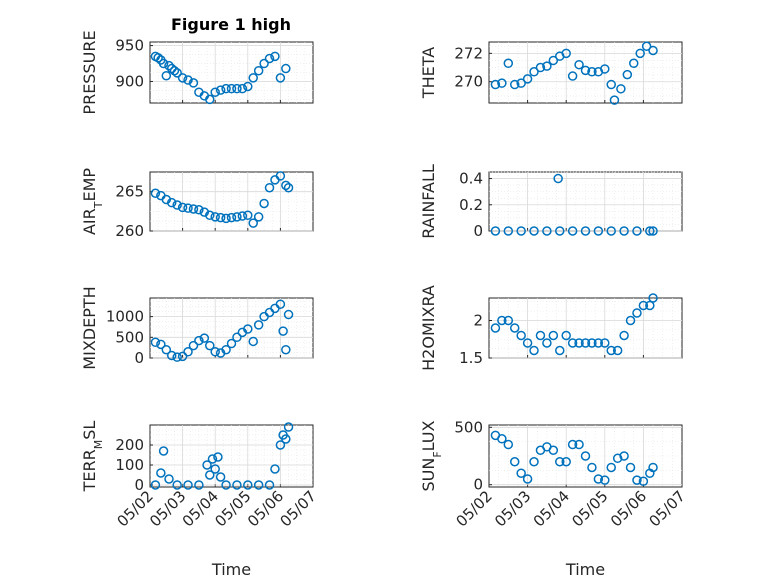  I want to click on y-axis-label: RAINFALL, so click(428, 201).